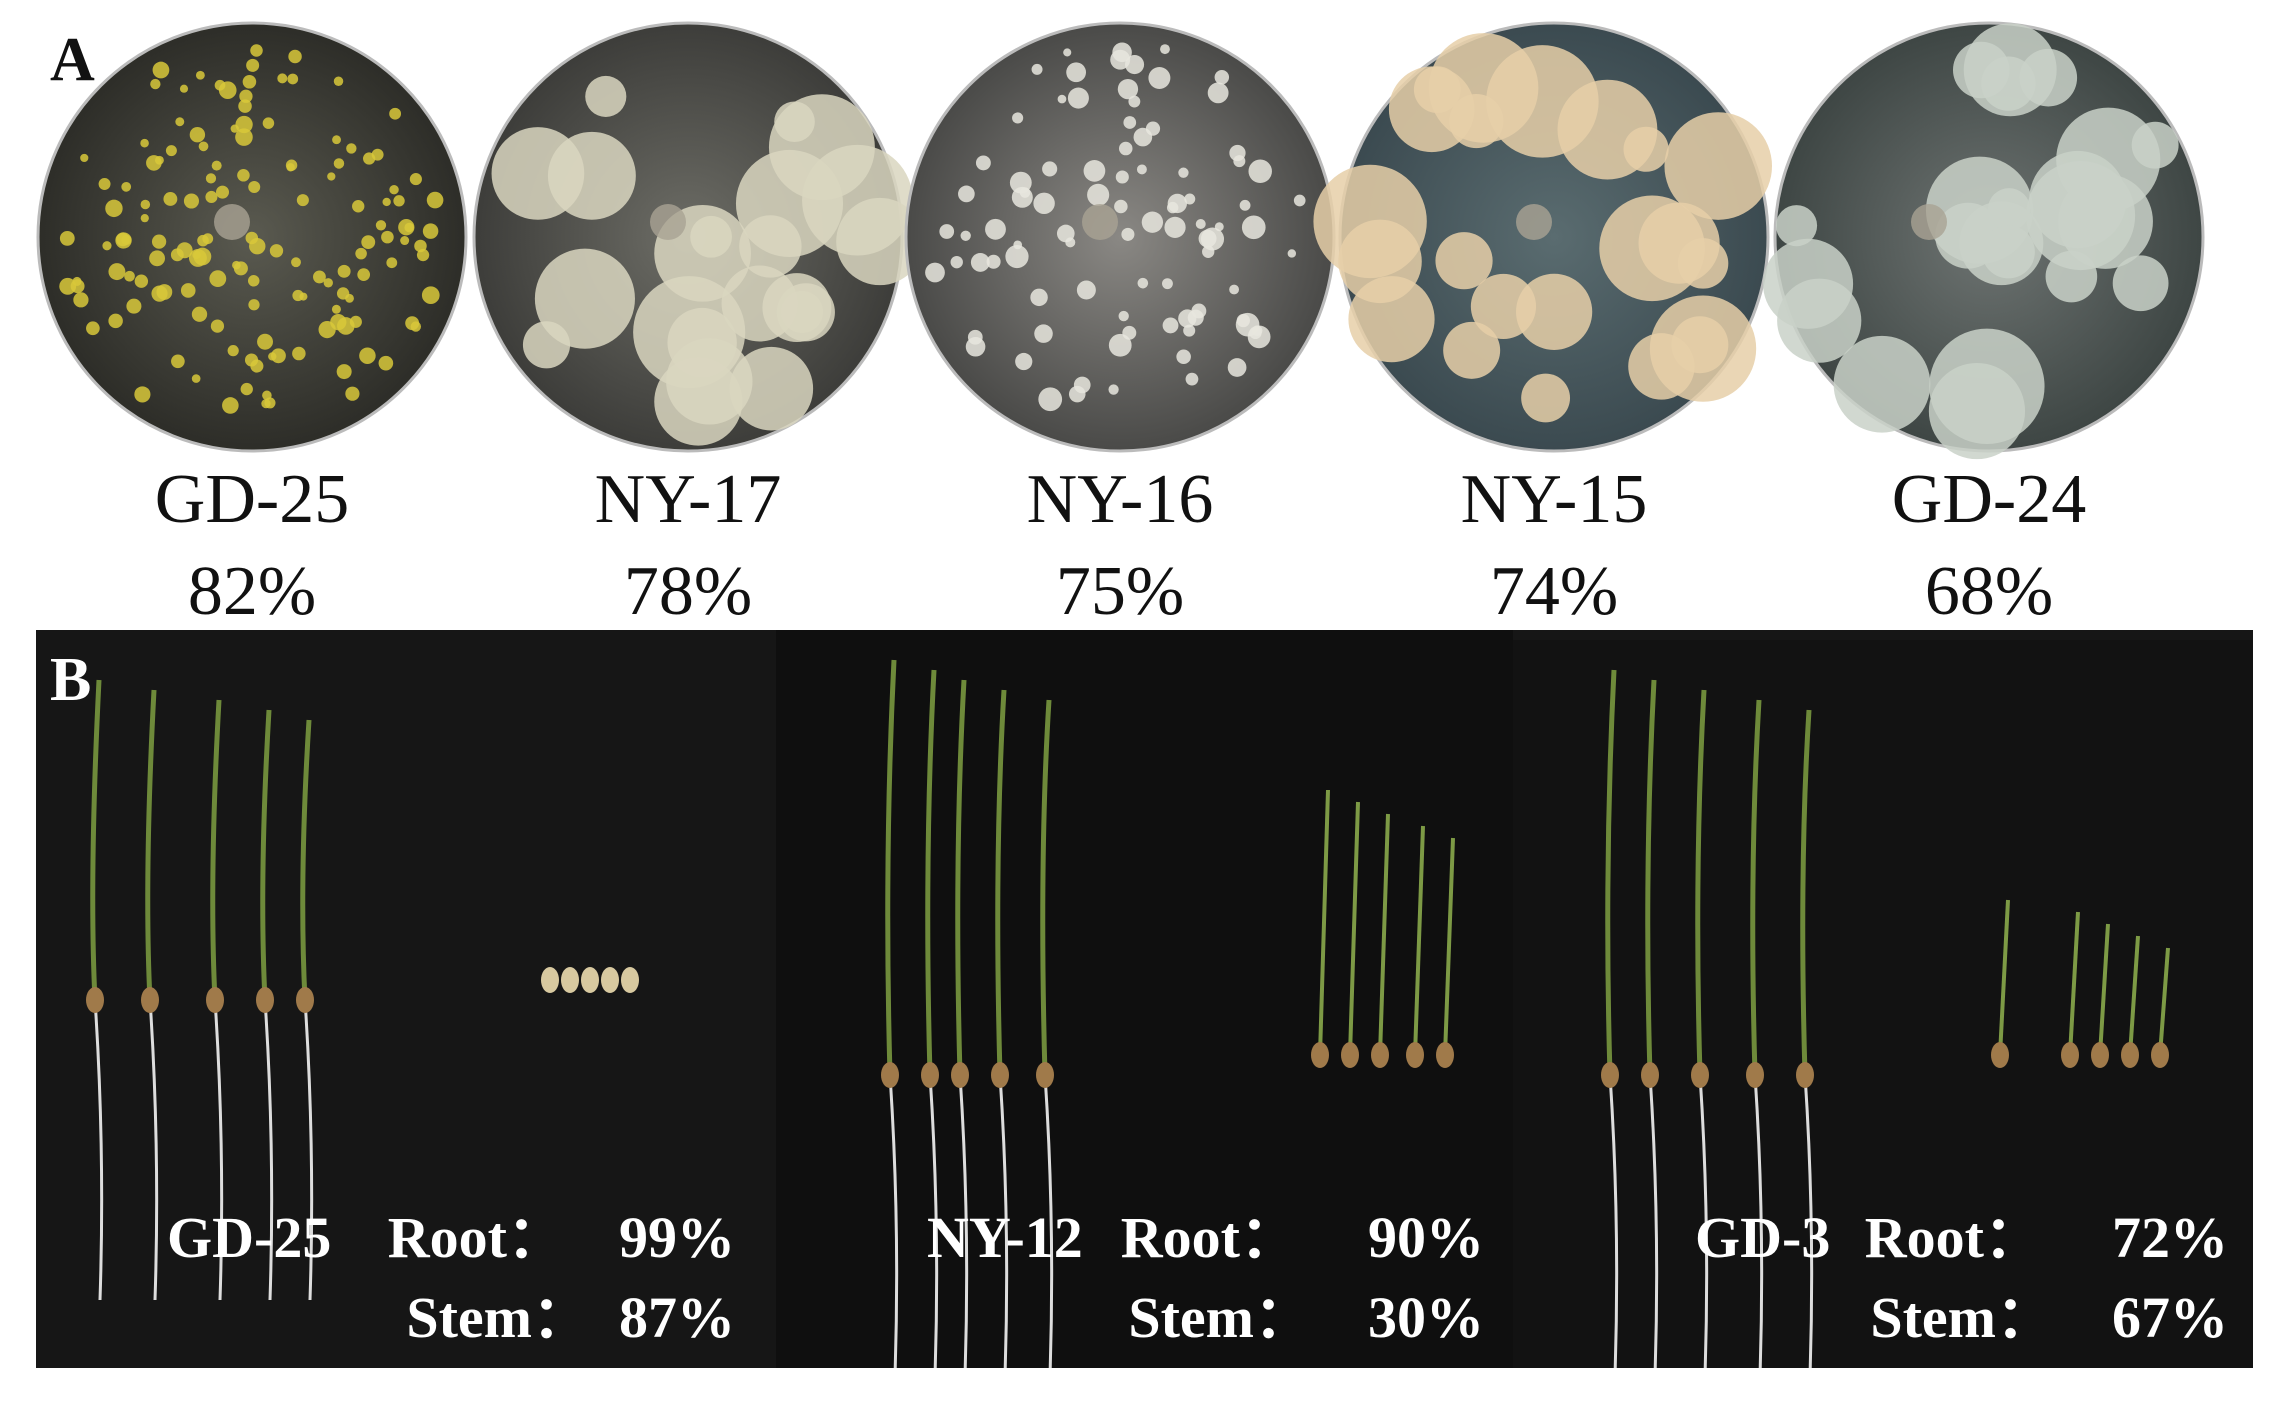  I want to click on stem-label: Stem：, so click(498, 1317).